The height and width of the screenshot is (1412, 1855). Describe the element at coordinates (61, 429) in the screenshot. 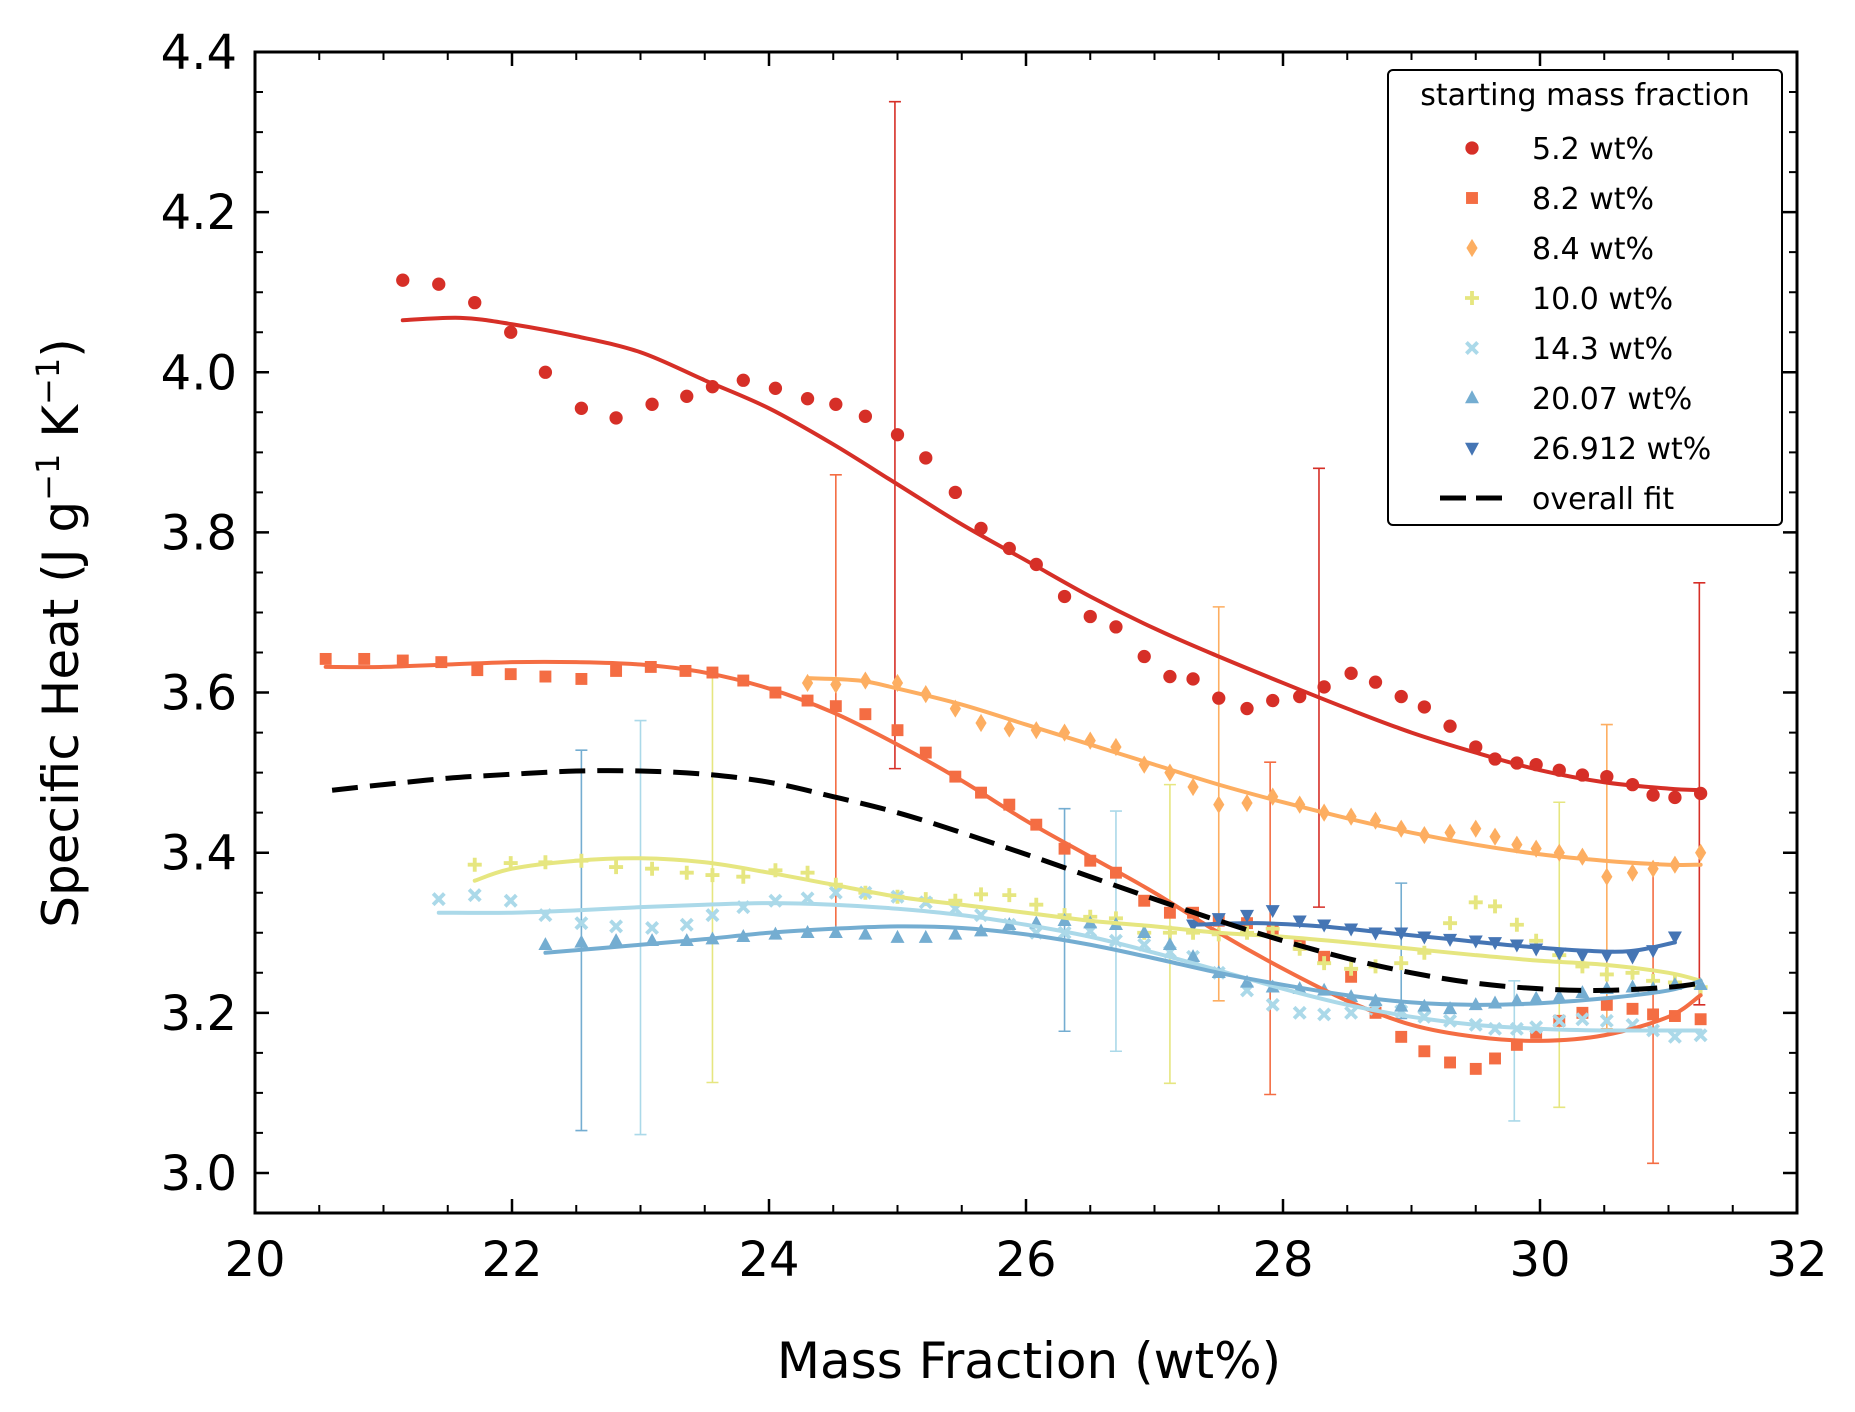

I see `y-axis-label-mid: K` at that location.